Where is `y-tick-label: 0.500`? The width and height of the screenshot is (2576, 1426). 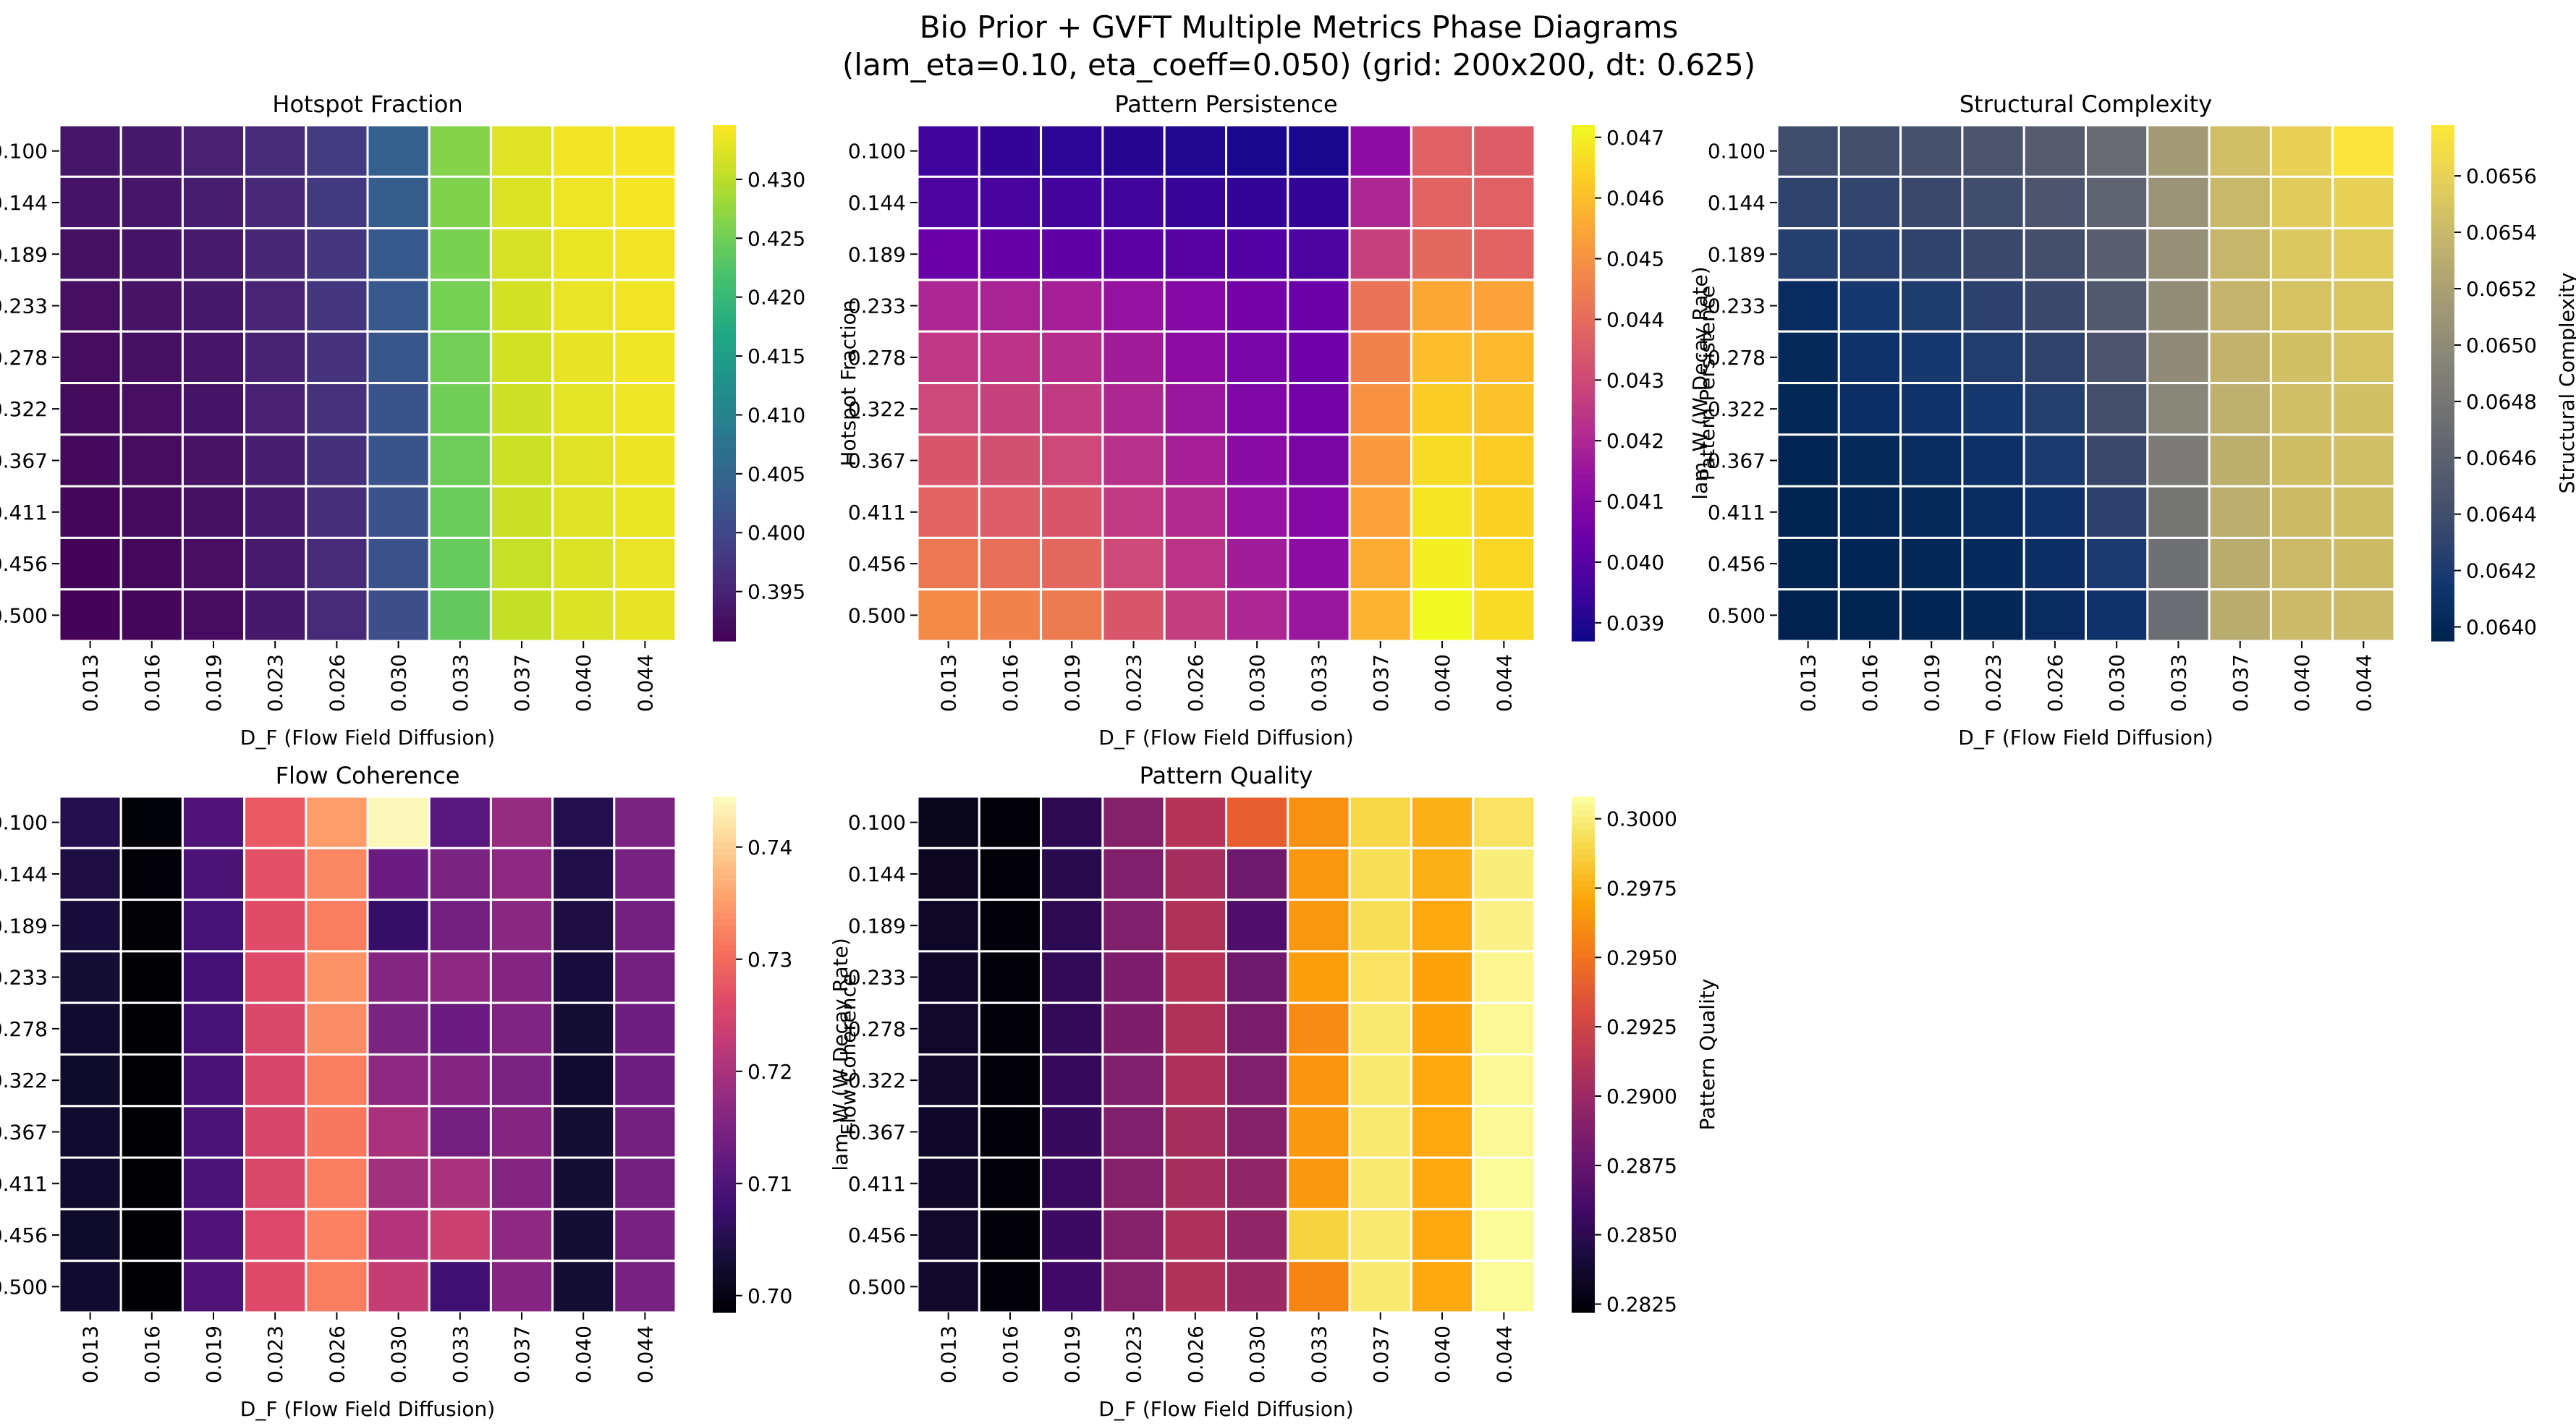 y-tick-label: 0.500 is located at coordinates (1737, 615).